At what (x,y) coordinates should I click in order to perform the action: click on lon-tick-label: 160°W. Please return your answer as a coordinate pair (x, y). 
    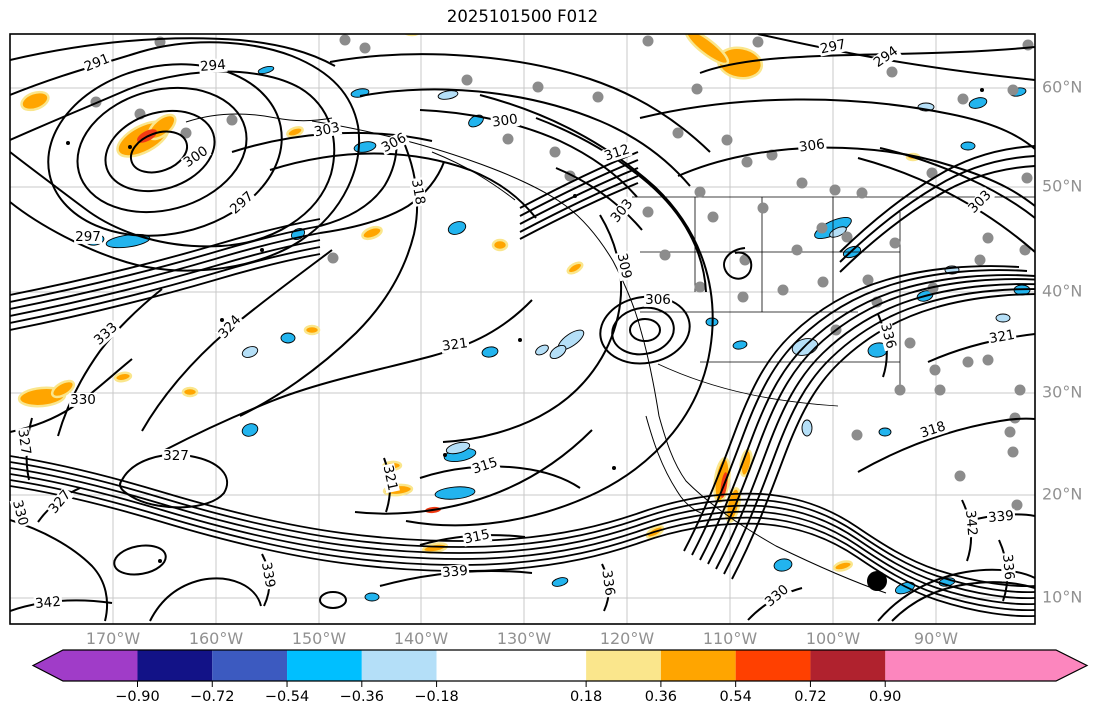
    Looking at the image, I should click on (216, 638).